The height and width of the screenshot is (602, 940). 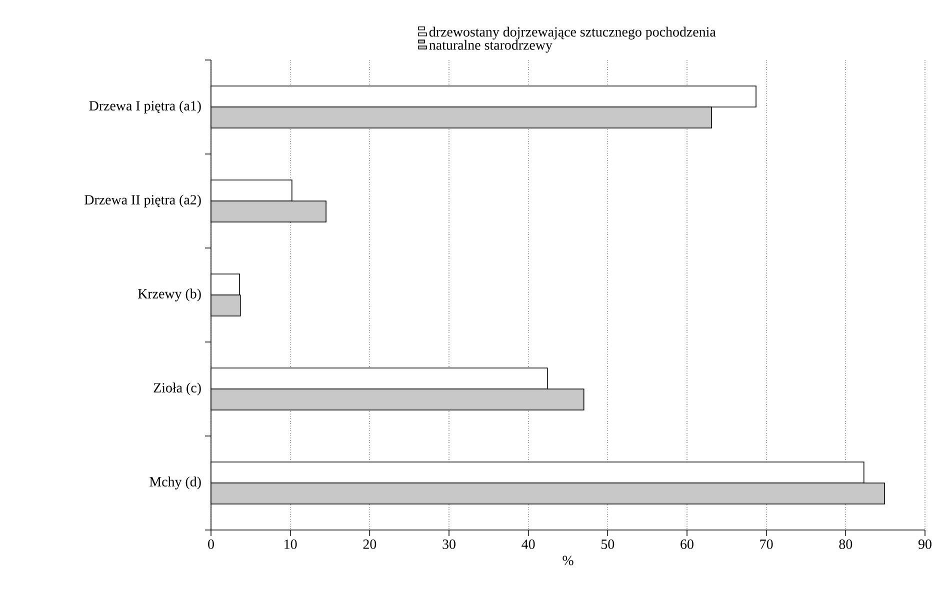 I want to click on x-tick-label: 60, so click(x=687, y=544).